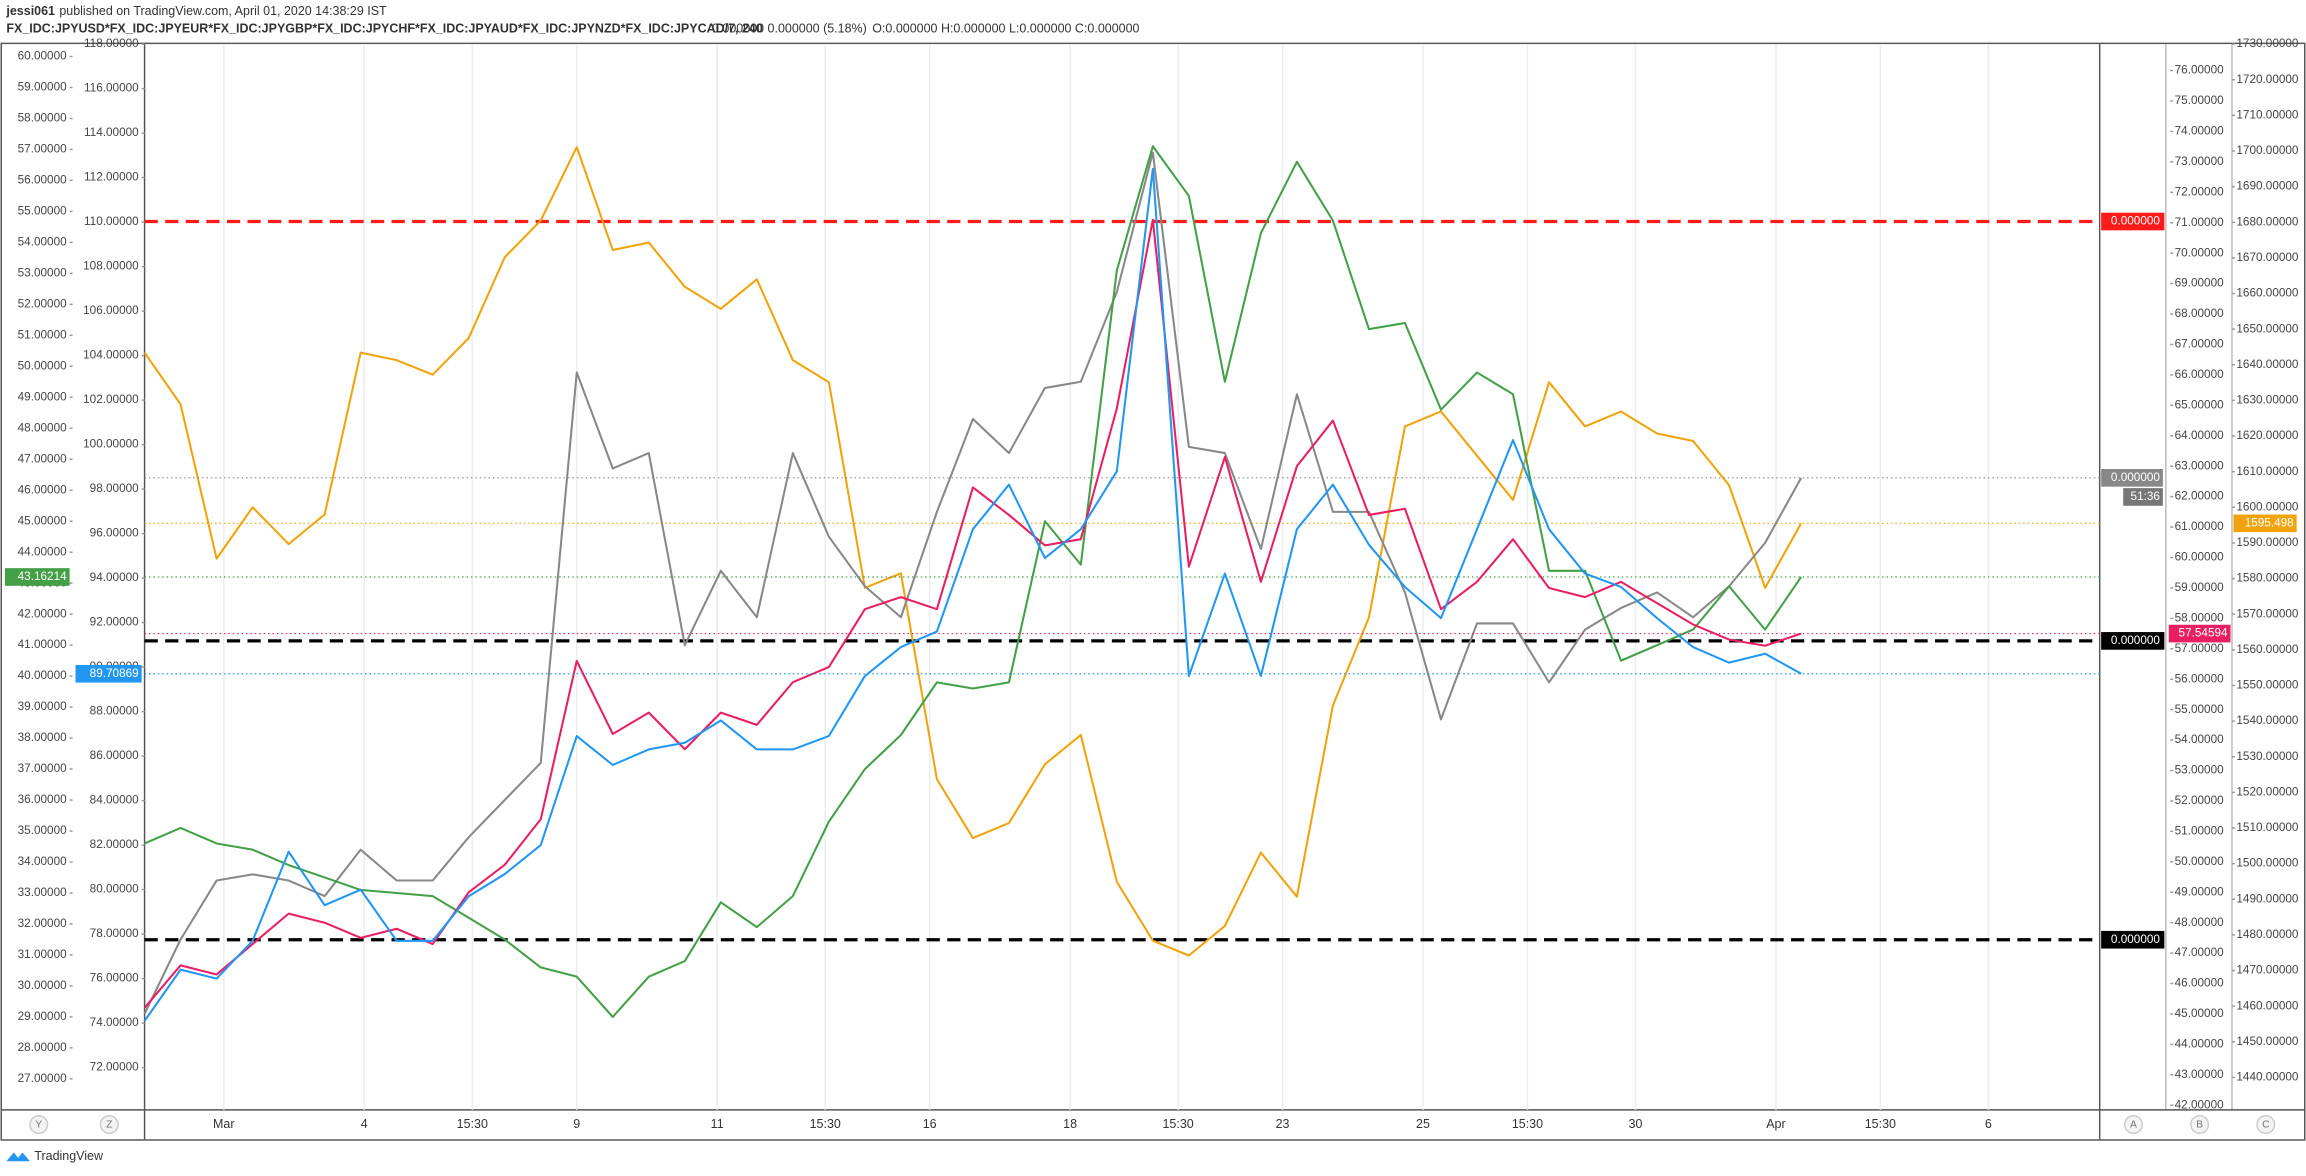  I want to click on y-tick-label: 39.00000, so click(42, 706).